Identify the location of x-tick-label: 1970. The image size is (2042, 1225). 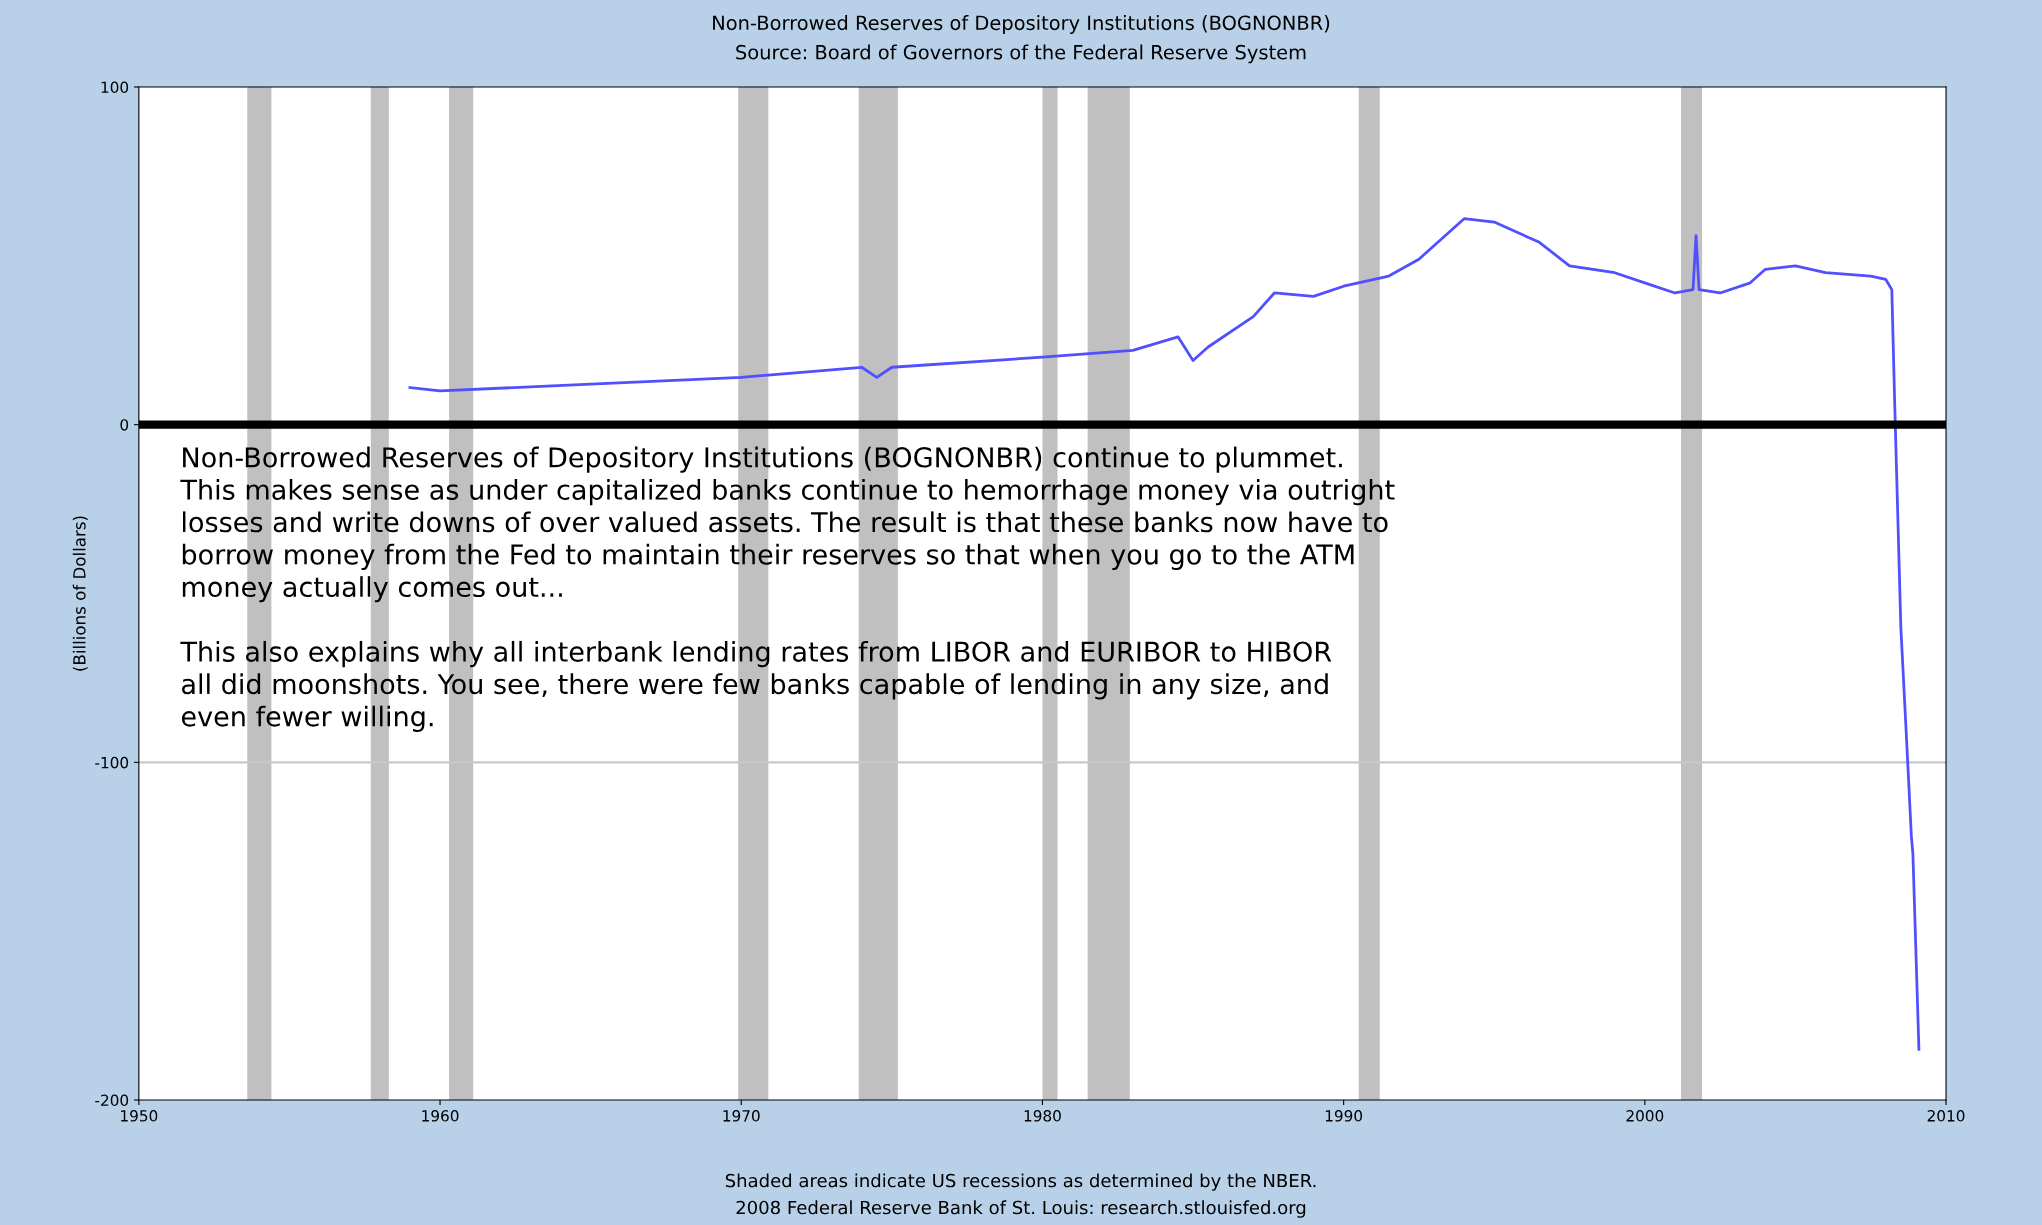
(741, 1116).